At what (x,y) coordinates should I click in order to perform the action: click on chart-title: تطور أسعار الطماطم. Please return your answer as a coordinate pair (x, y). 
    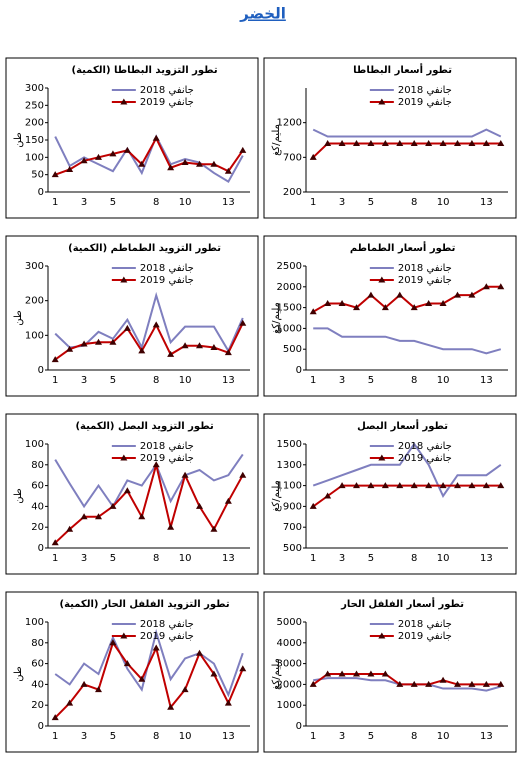
    Looking at the image, I should click on (403, 247).